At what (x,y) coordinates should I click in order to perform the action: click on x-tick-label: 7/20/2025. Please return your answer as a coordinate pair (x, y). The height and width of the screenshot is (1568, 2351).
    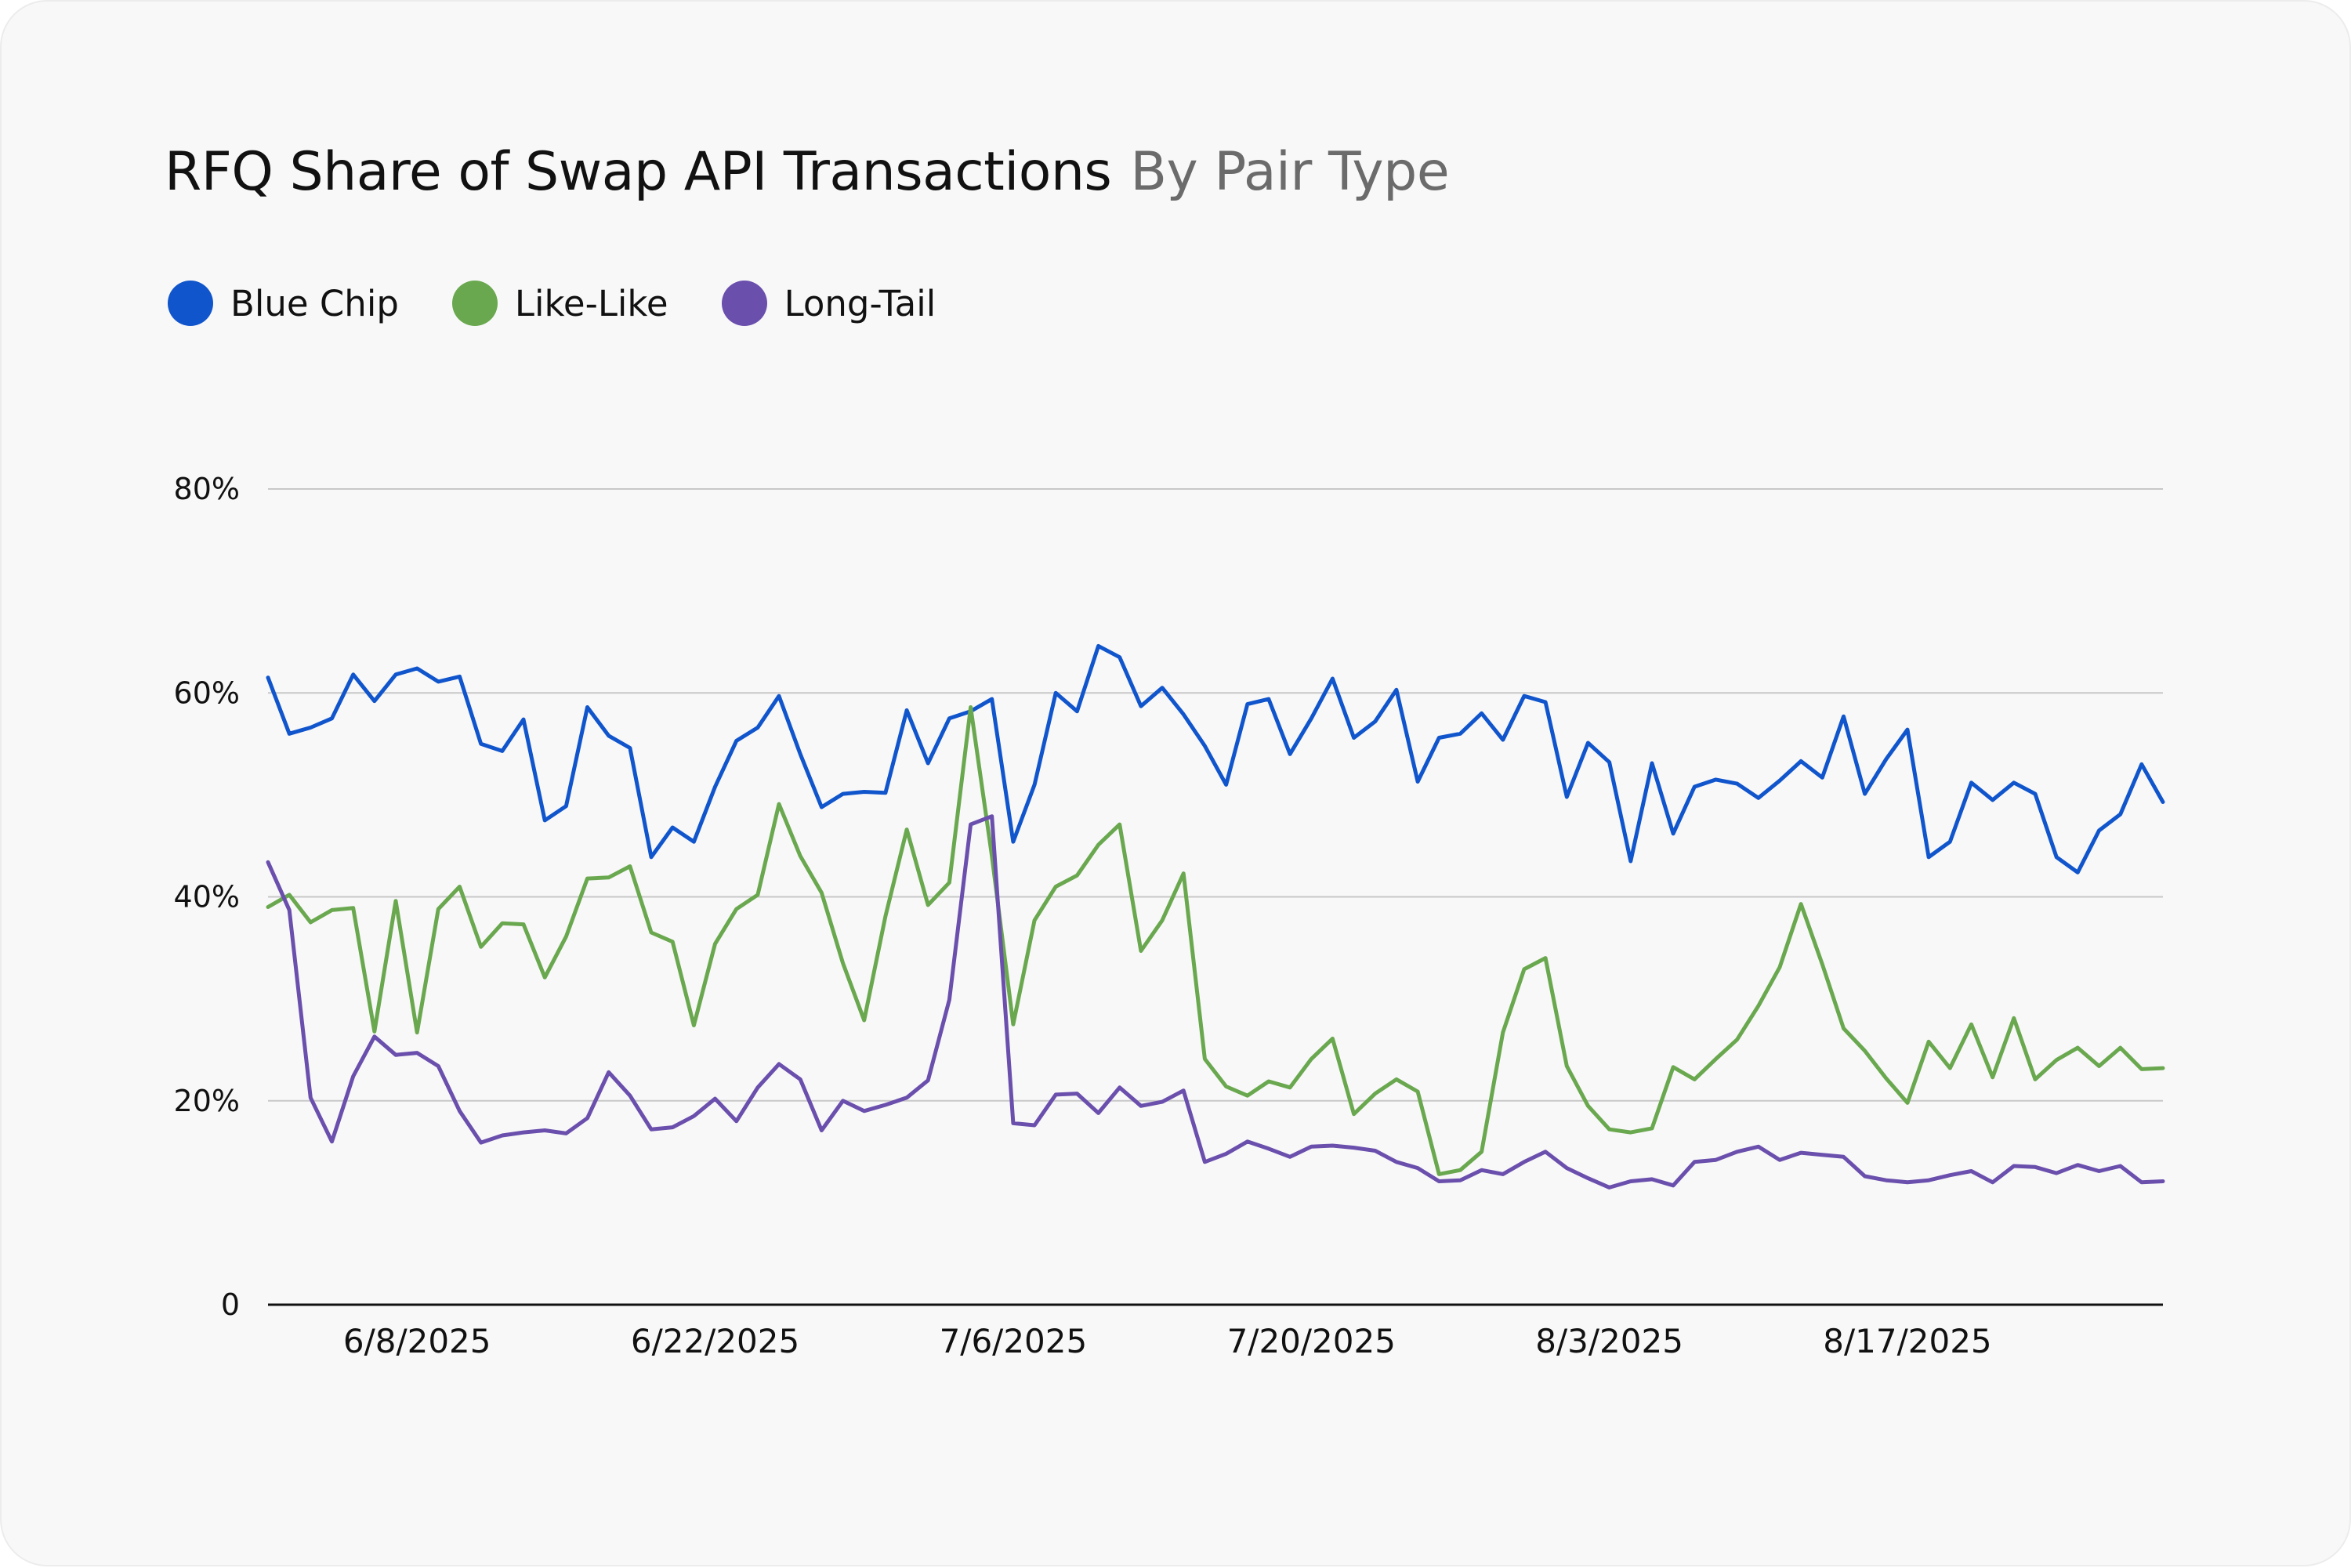
    Looking at the image, I should click on (1311, 1341).